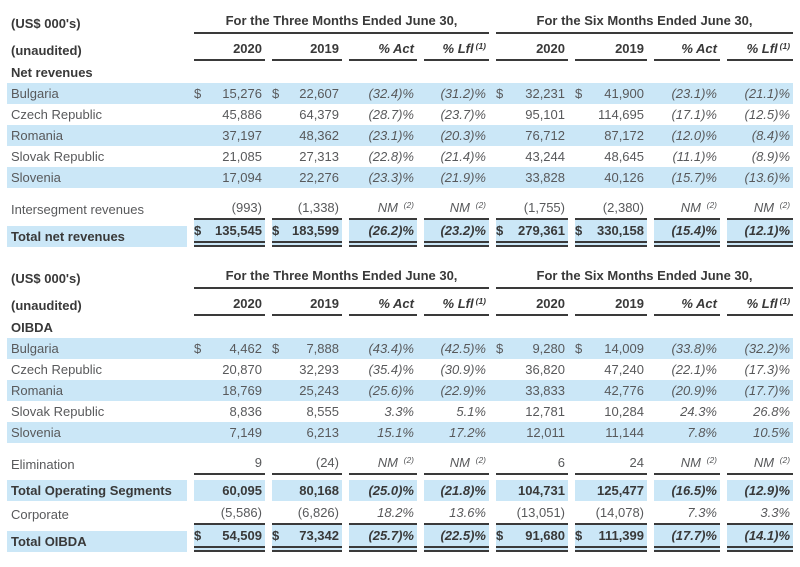  I want to click on cell-value: 6,213, so click(322, 432).